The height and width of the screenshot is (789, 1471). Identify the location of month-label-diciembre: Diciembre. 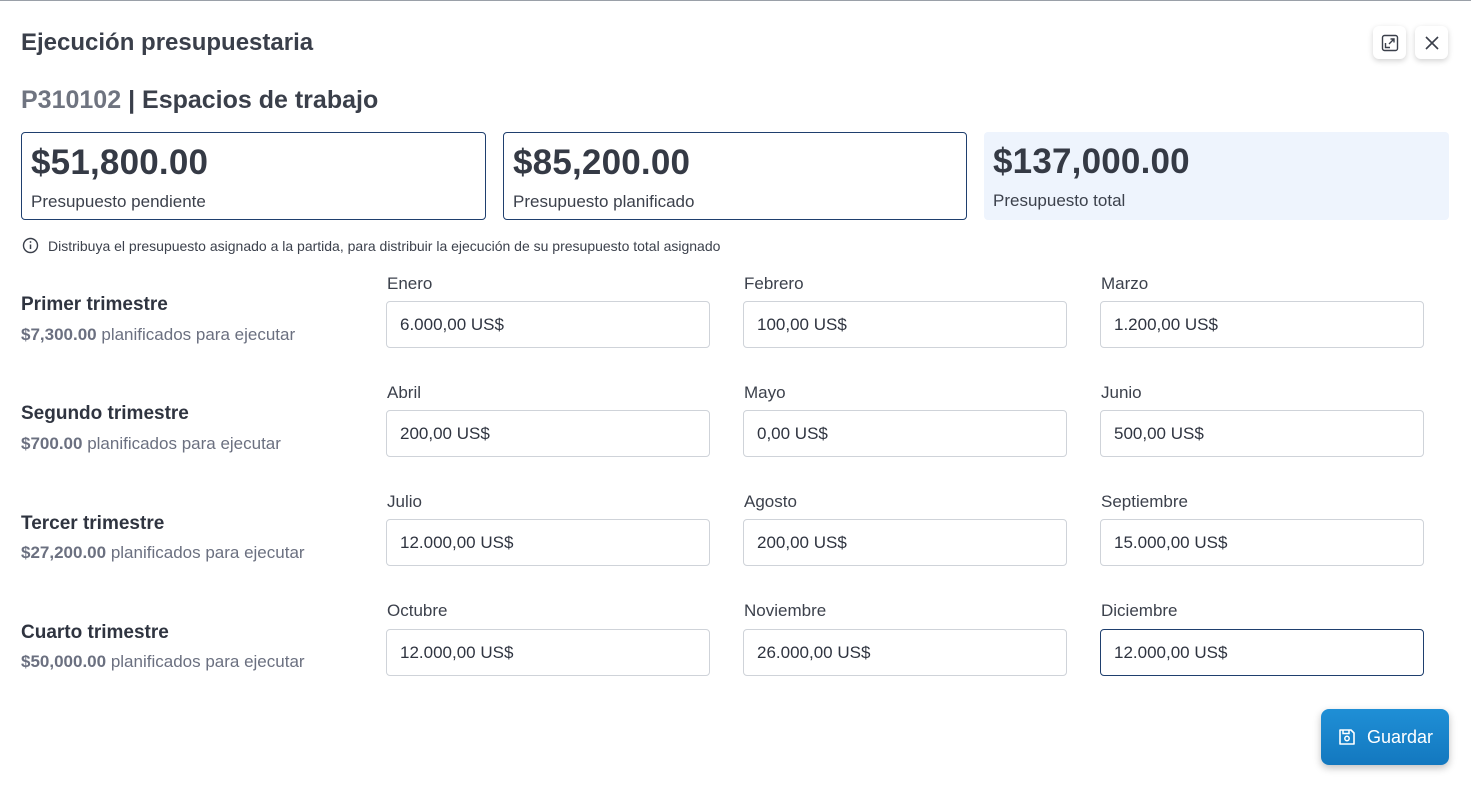
(1139, 610).